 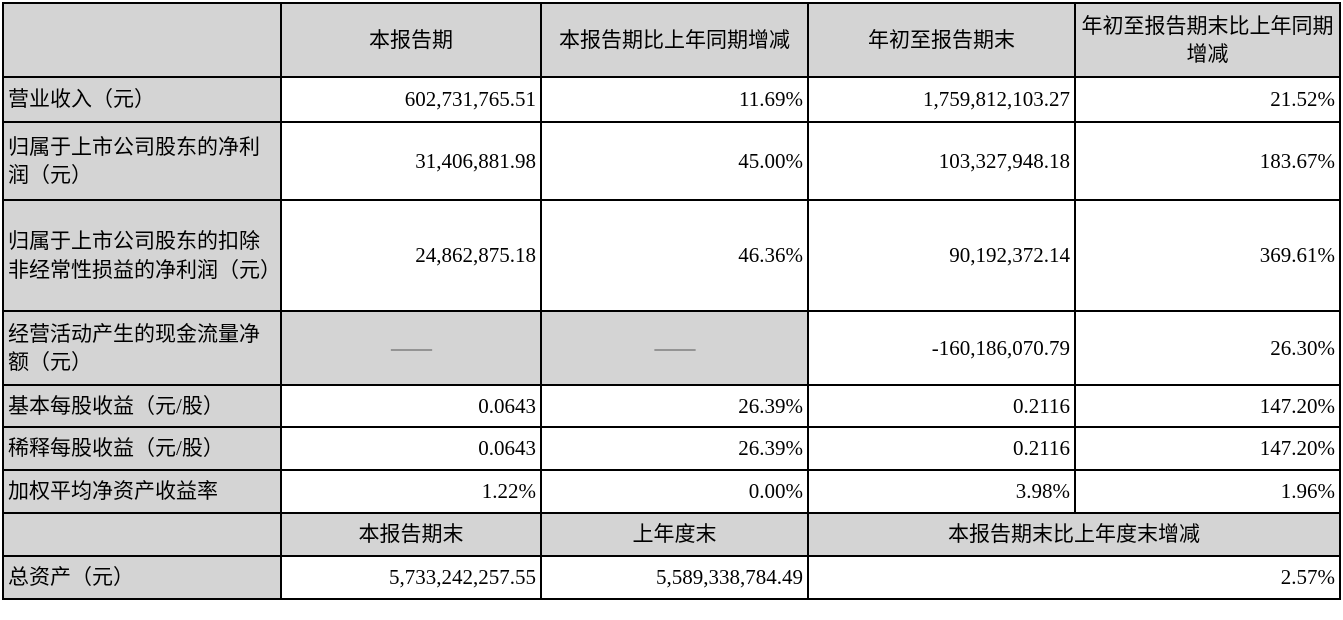 What do you see at coordinates (411, 577) in the screenshot?
I see `cell-value: 5,733,242,257.55` at bounding box center [411, 577].